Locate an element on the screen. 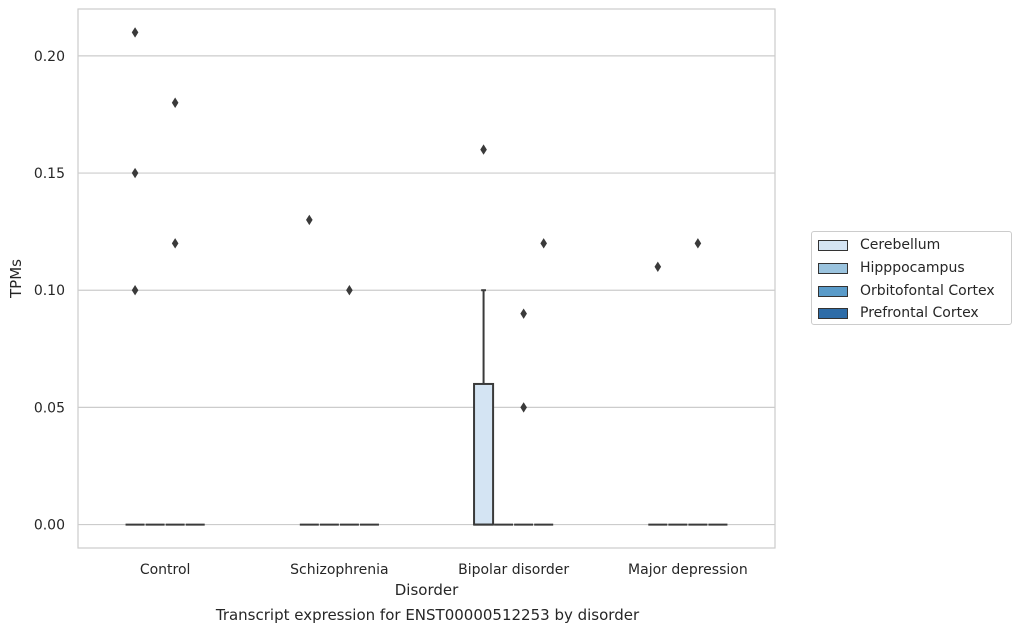 The width and height of the screenshot is (1023, 634). box is located at coordinates (484, 454).